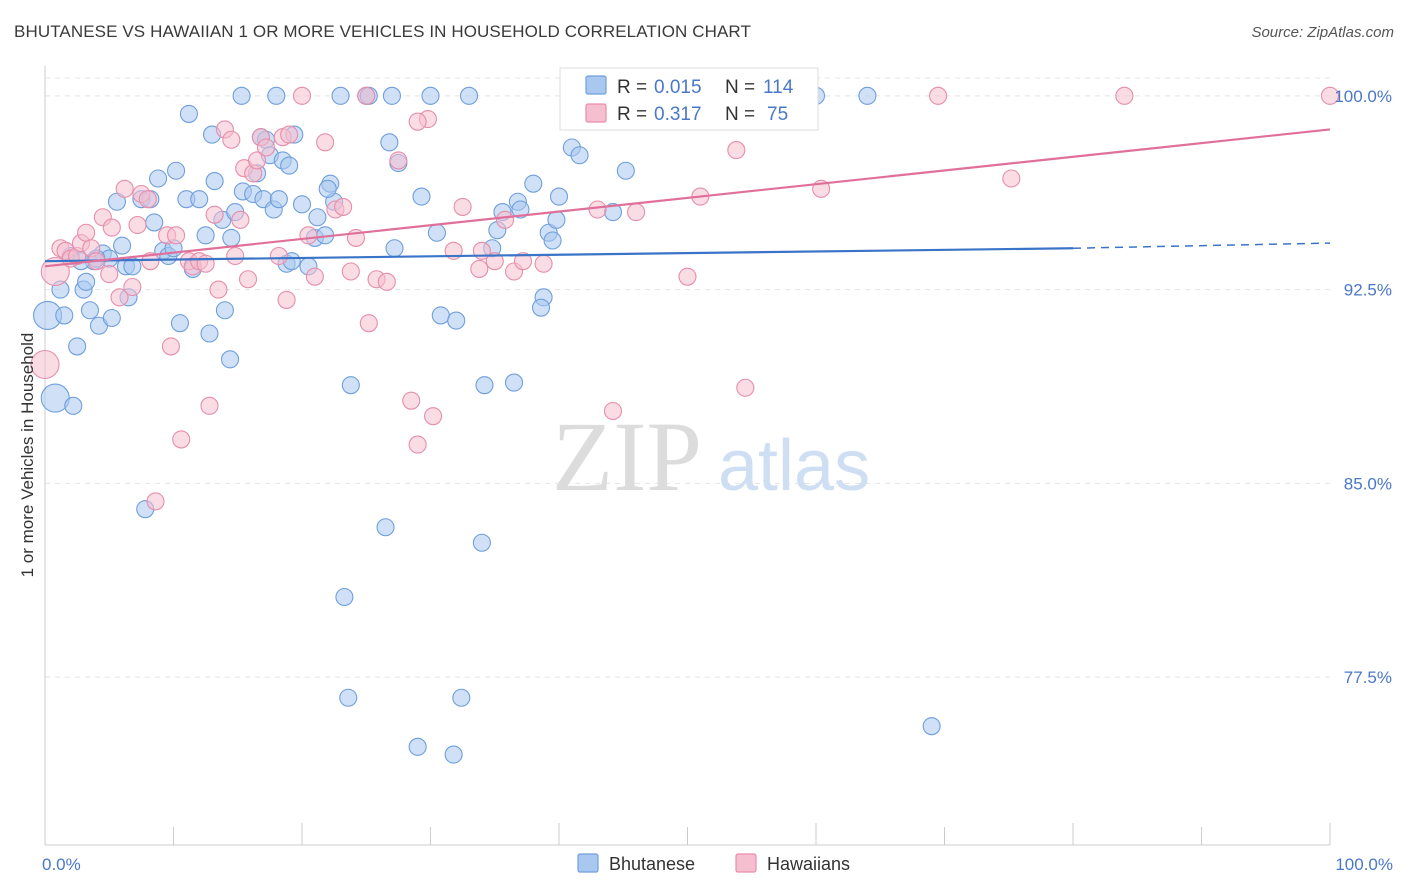 This screenshot has width=1406, height=892. What do you see at coordinates (746, 863) in the screenshot?
I see `legend-swatch-hawaiians` at bounding box center [746, 863].